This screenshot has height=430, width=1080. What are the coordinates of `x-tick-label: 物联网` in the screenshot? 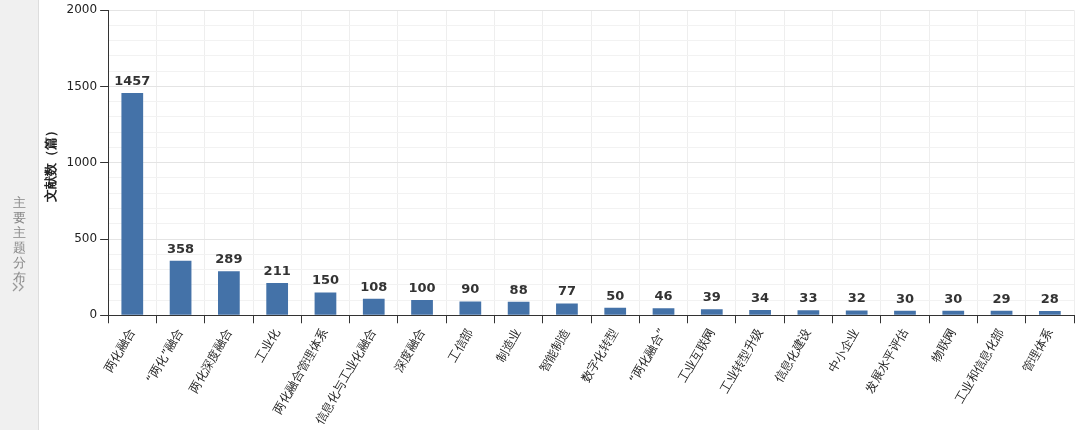 It's located at (943, 345).